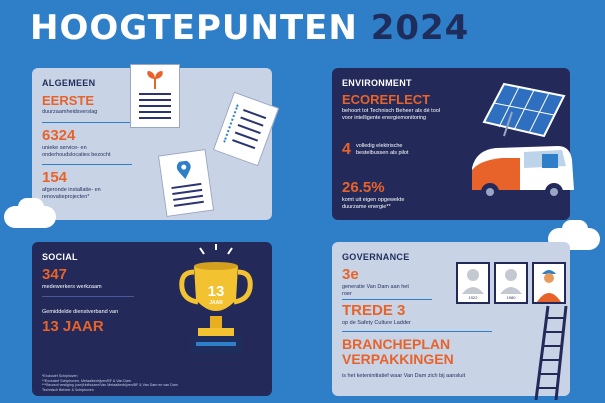 Image resolution: width=605 pixels, height=403 pixels. I want to click on governance-value-1: 3e, so click(350, 274).